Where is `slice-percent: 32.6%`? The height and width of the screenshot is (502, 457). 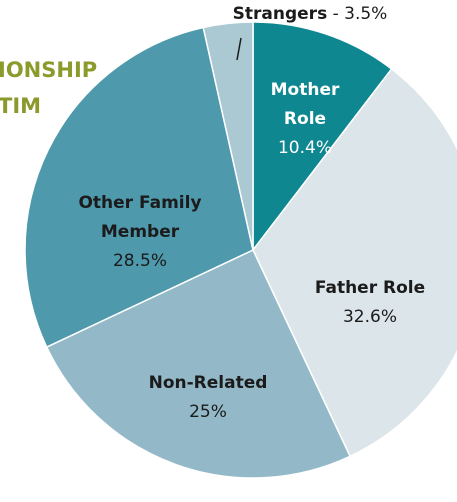 slice-percent: 32.6% is located at coordinates (369, 317).